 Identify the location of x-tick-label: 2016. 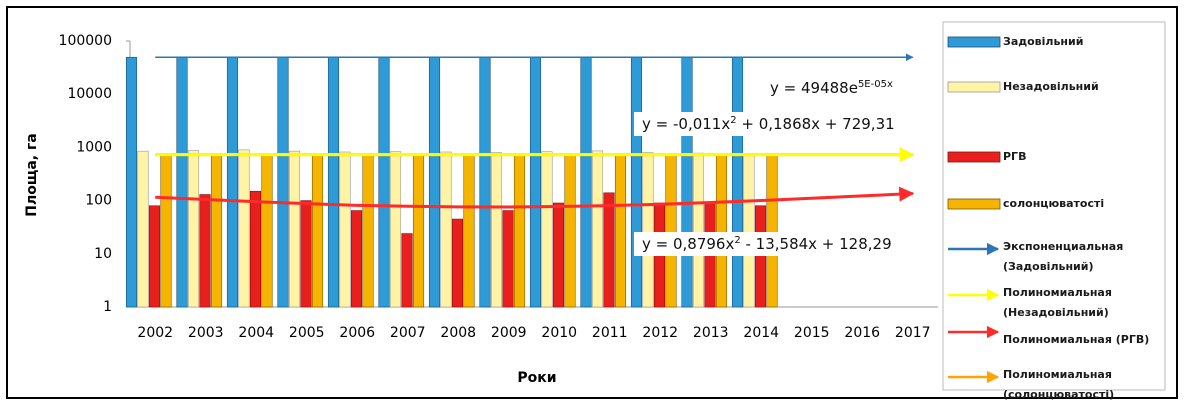
(862, 333).